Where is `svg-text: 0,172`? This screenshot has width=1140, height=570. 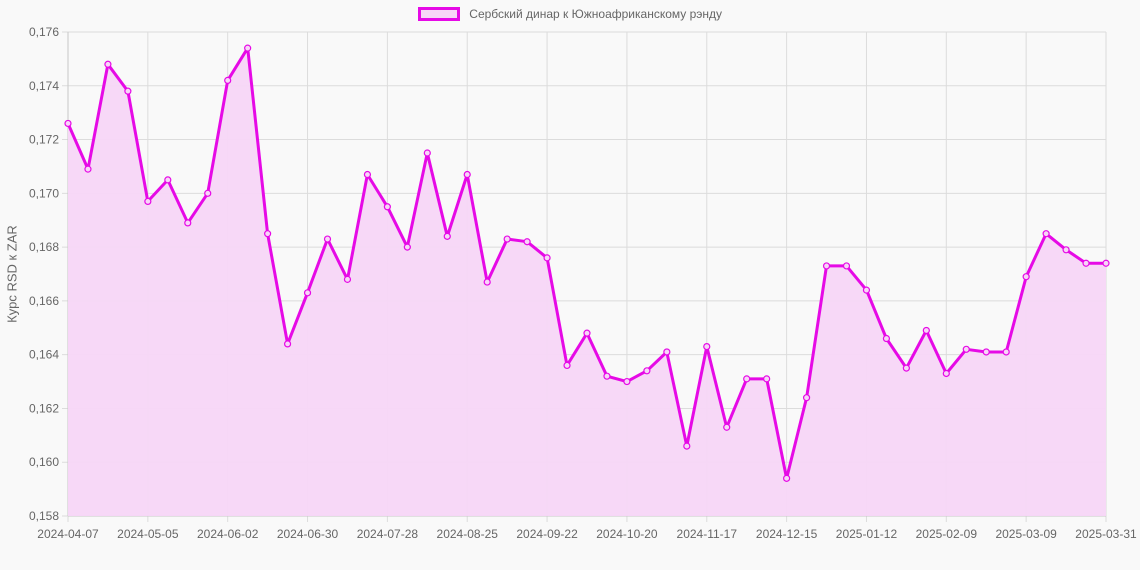 svg-text: 0,172 is located at coordinates (44, 140).